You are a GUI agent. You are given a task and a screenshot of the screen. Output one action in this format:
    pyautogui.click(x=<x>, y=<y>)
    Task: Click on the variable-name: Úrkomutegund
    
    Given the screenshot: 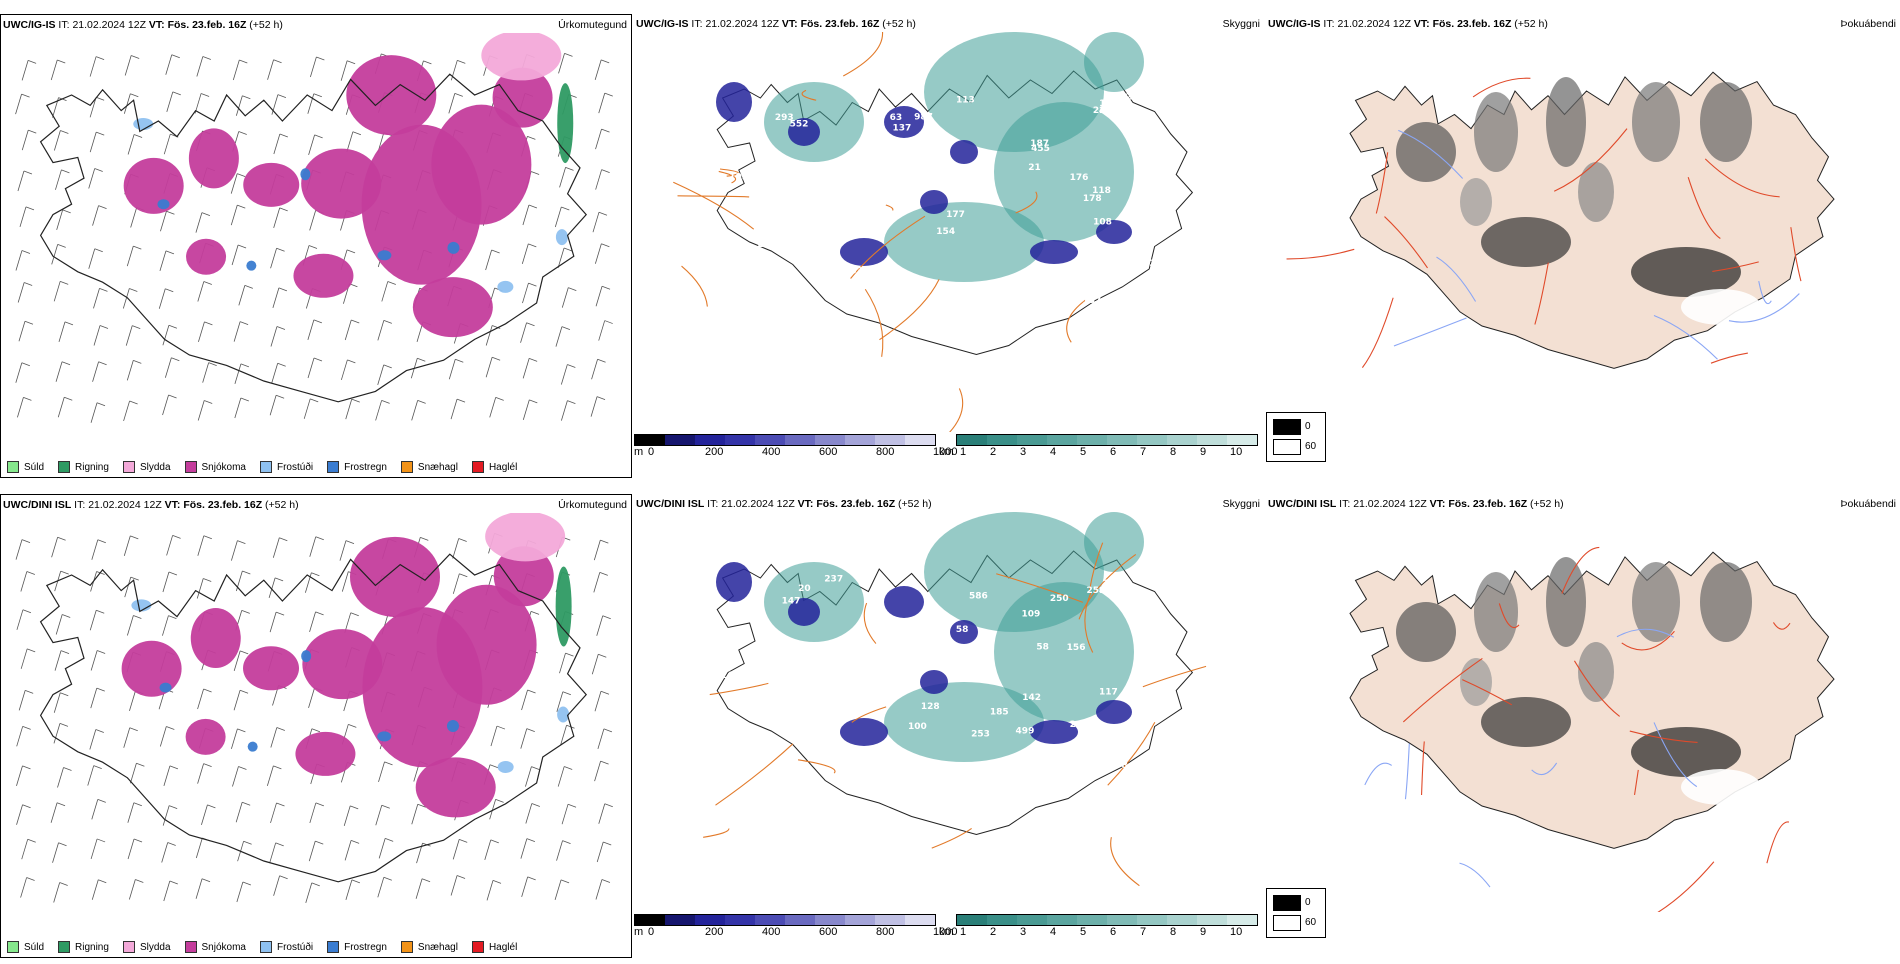 What is the action you would take?
    pyautogui.click(x=592, y=505)
    